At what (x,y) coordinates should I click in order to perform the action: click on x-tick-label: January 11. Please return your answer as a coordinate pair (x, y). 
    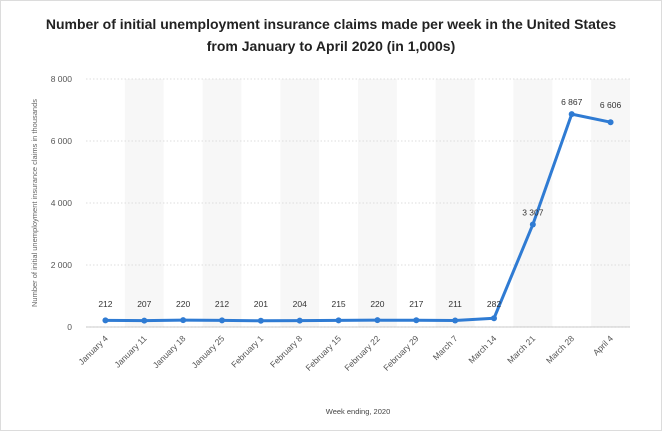
    Looking at the image, I should click on (130, 351).